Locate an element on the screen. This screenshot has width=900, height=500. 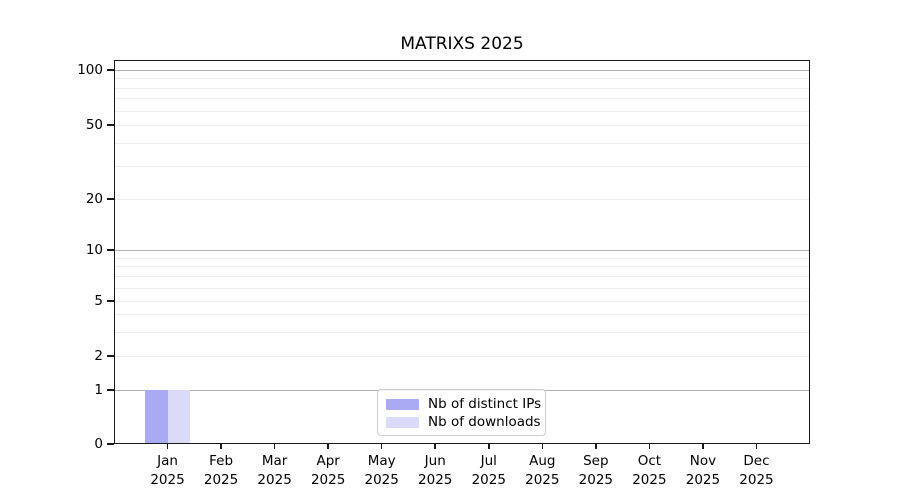
x-tick-label: Apr 2025 is located at coordinates (328, 471).